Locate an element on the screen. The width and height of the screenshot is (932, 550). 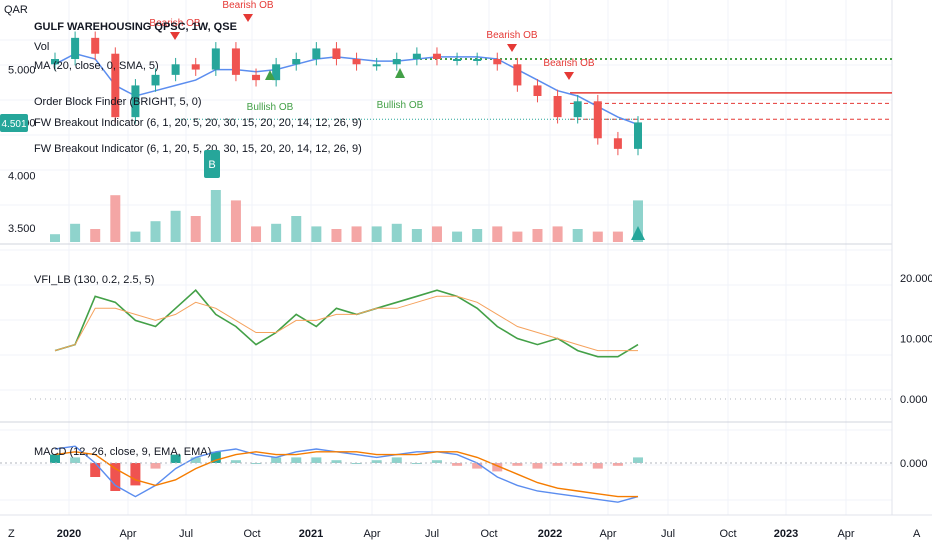
vfi-line is located at coordinates (346, 323).